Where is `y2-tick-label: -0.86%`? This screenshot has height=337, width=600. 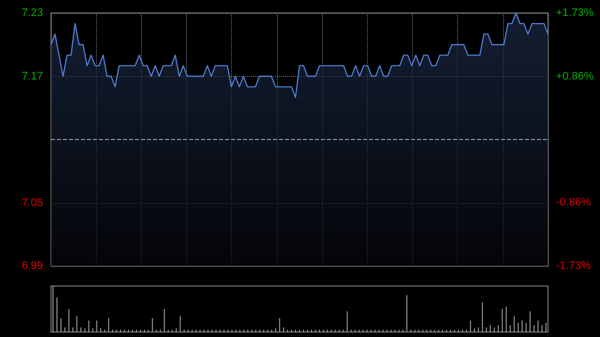 y2-tick-label: -0.86% is located at coordinates (574, 202).